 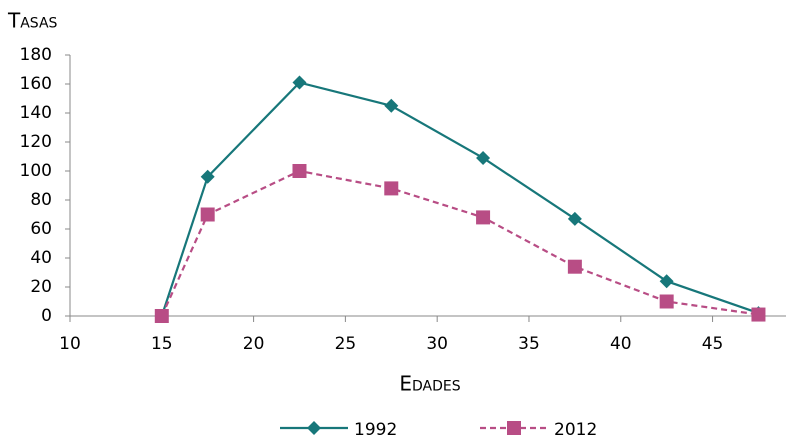 I want to click on legend-label: 1992, so click(x=375, y=430).